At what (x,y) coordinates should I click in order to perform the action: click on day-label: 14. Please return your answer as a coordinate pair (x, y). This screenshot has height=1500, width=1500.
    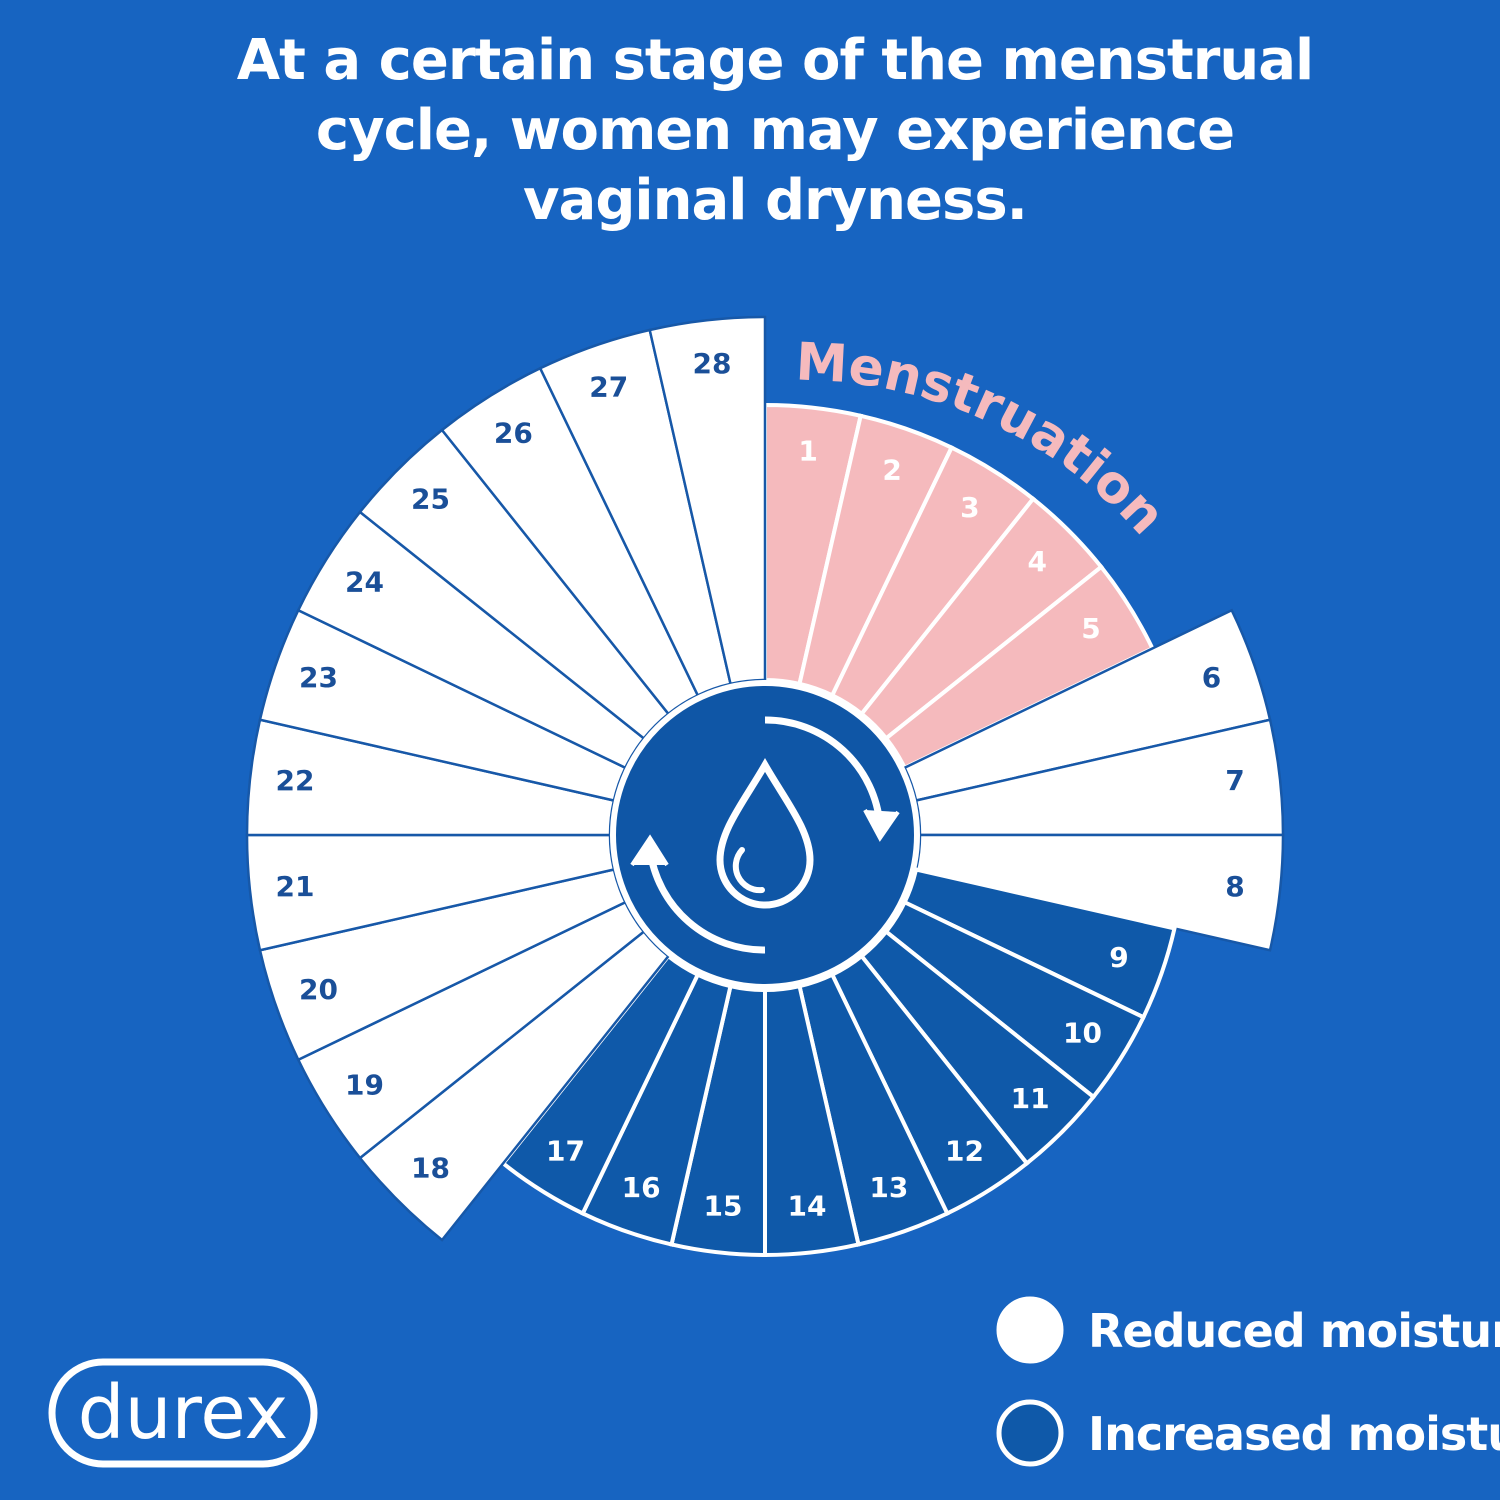
    Looking at the image, I should click on (807, 1206).